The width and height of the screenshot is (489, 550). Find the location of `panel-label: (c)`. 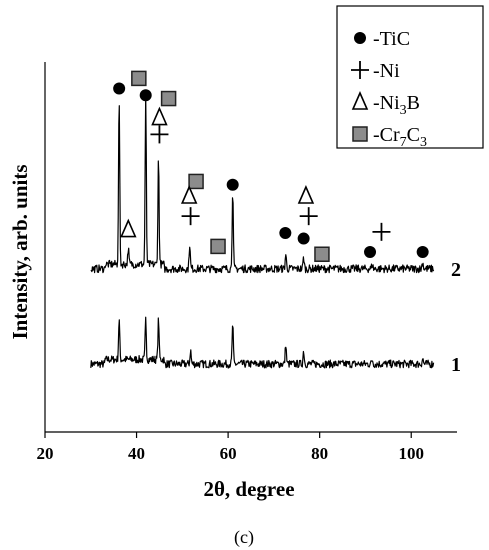

panel-label: (c) is located at coordinates (244, 537).